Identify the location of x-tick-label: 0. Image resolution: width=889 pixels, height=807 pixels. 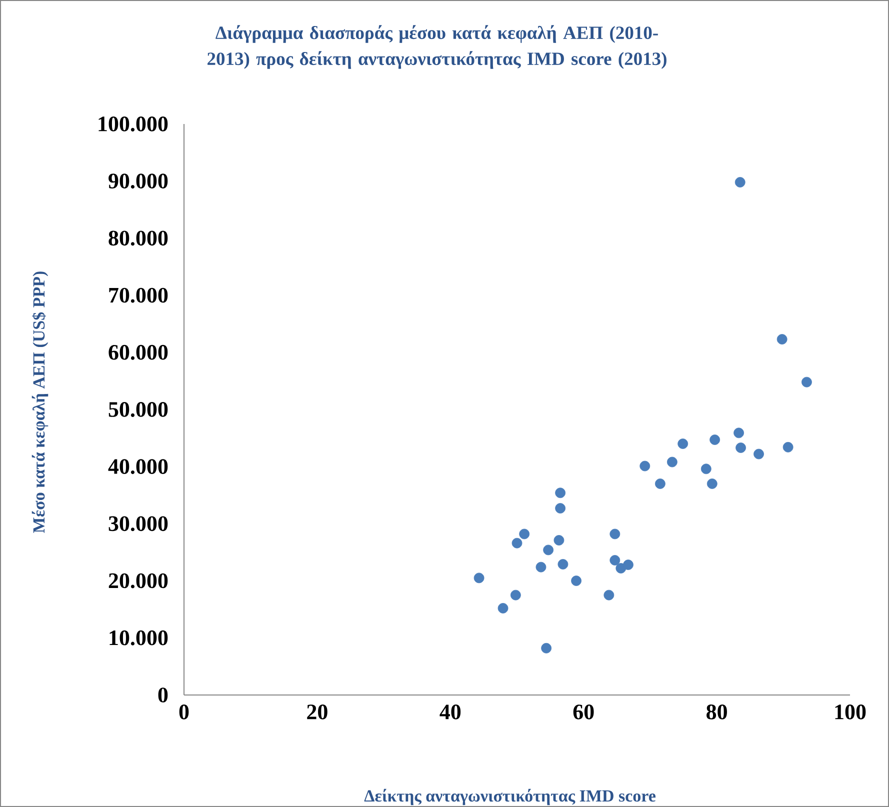
(184, 712).